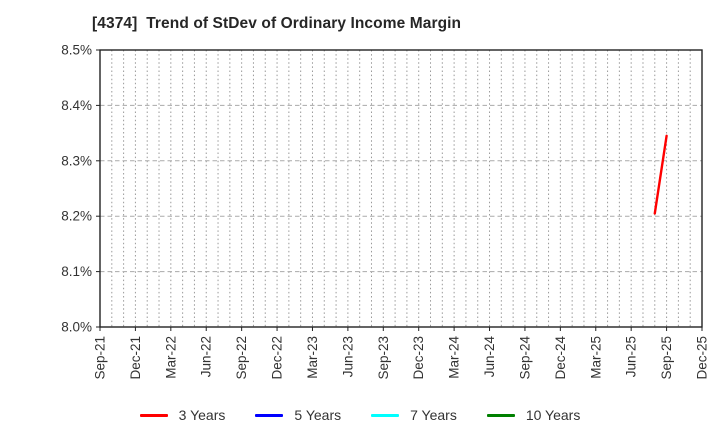 Image resolution: width=720 pixels, height=440 pixels. I want to click on x-tick-label: Jun-25, so click(631, 356).